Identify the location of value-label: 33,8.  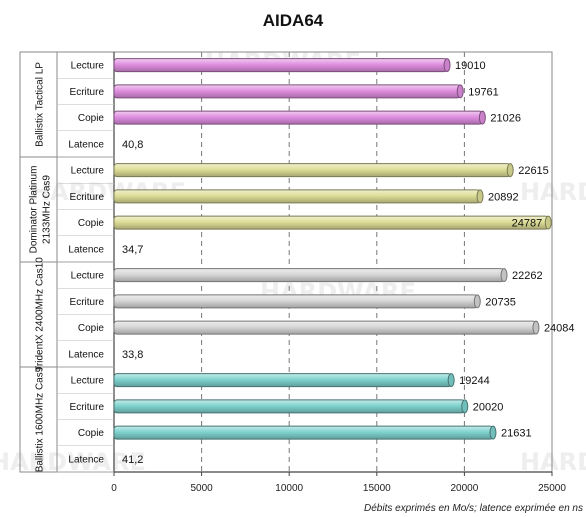
(132, 355).